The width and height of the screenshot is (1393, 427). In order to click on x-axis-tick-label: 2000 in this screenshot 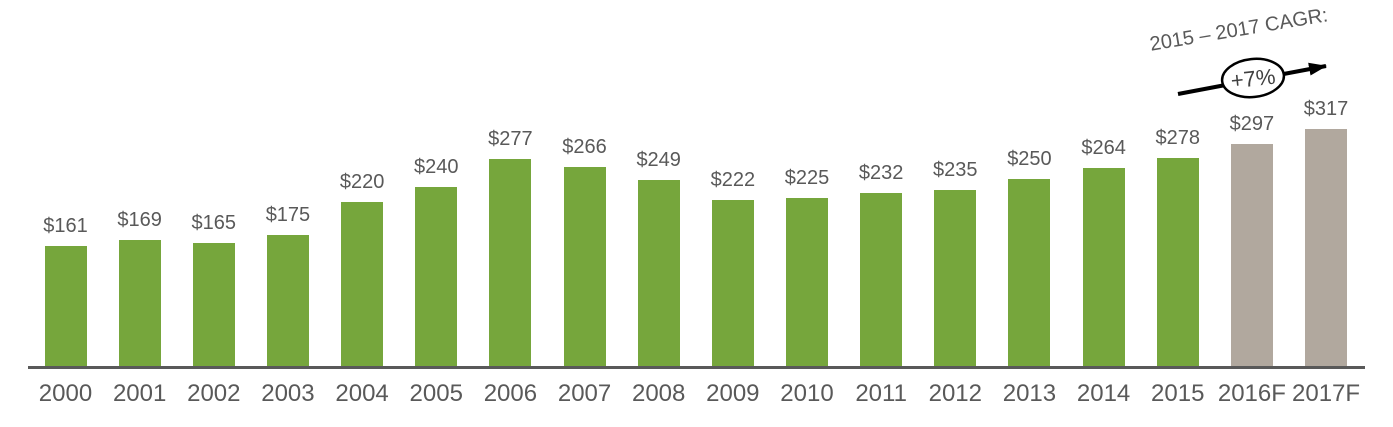, I will do `click(65, 393)`.